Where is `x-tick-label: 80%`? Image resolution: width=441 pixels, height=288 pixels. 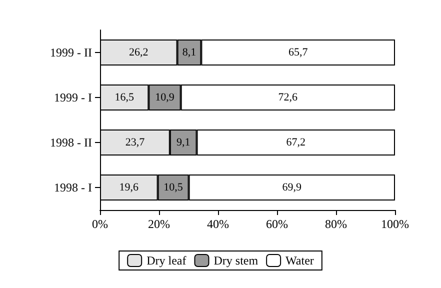
x-tick-label: 80% is located at coordinates (336, 224).